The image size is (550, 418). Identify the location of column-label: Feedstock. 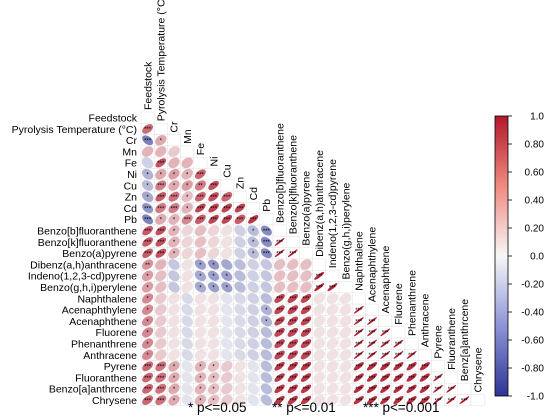
(148, 85).